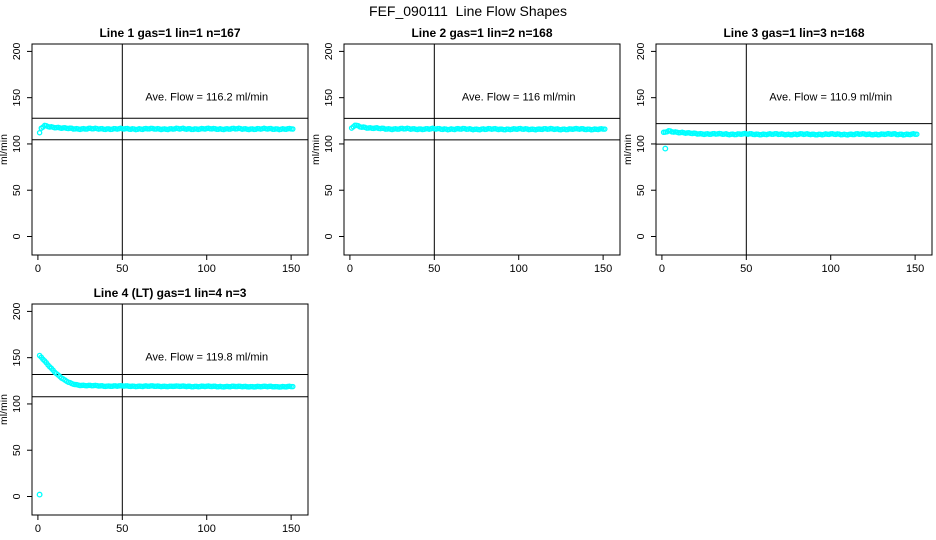 This screenshot has width=936, height=540. I want to click on panel-title: Line 4 (LT) gas=1 lin=4 n=3, so click(170, 293).